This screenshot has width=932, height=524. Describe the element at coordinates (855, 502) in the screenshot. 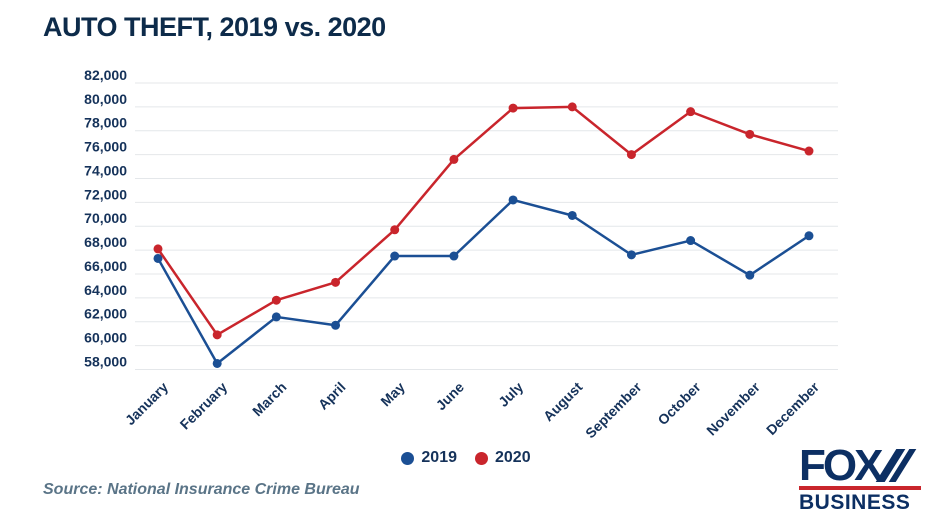

I see `business-logo-text: BUSINESS` at that location.